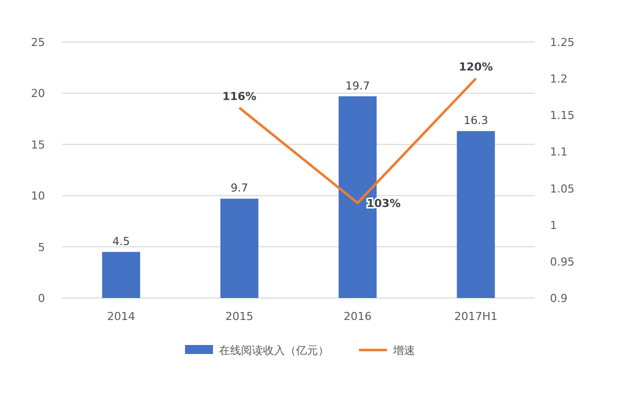 This screenshot has height=395, width=621. Describe the element at coordinates (239, 188) in the screenshot. I see `data-label: 9.7` at that location.